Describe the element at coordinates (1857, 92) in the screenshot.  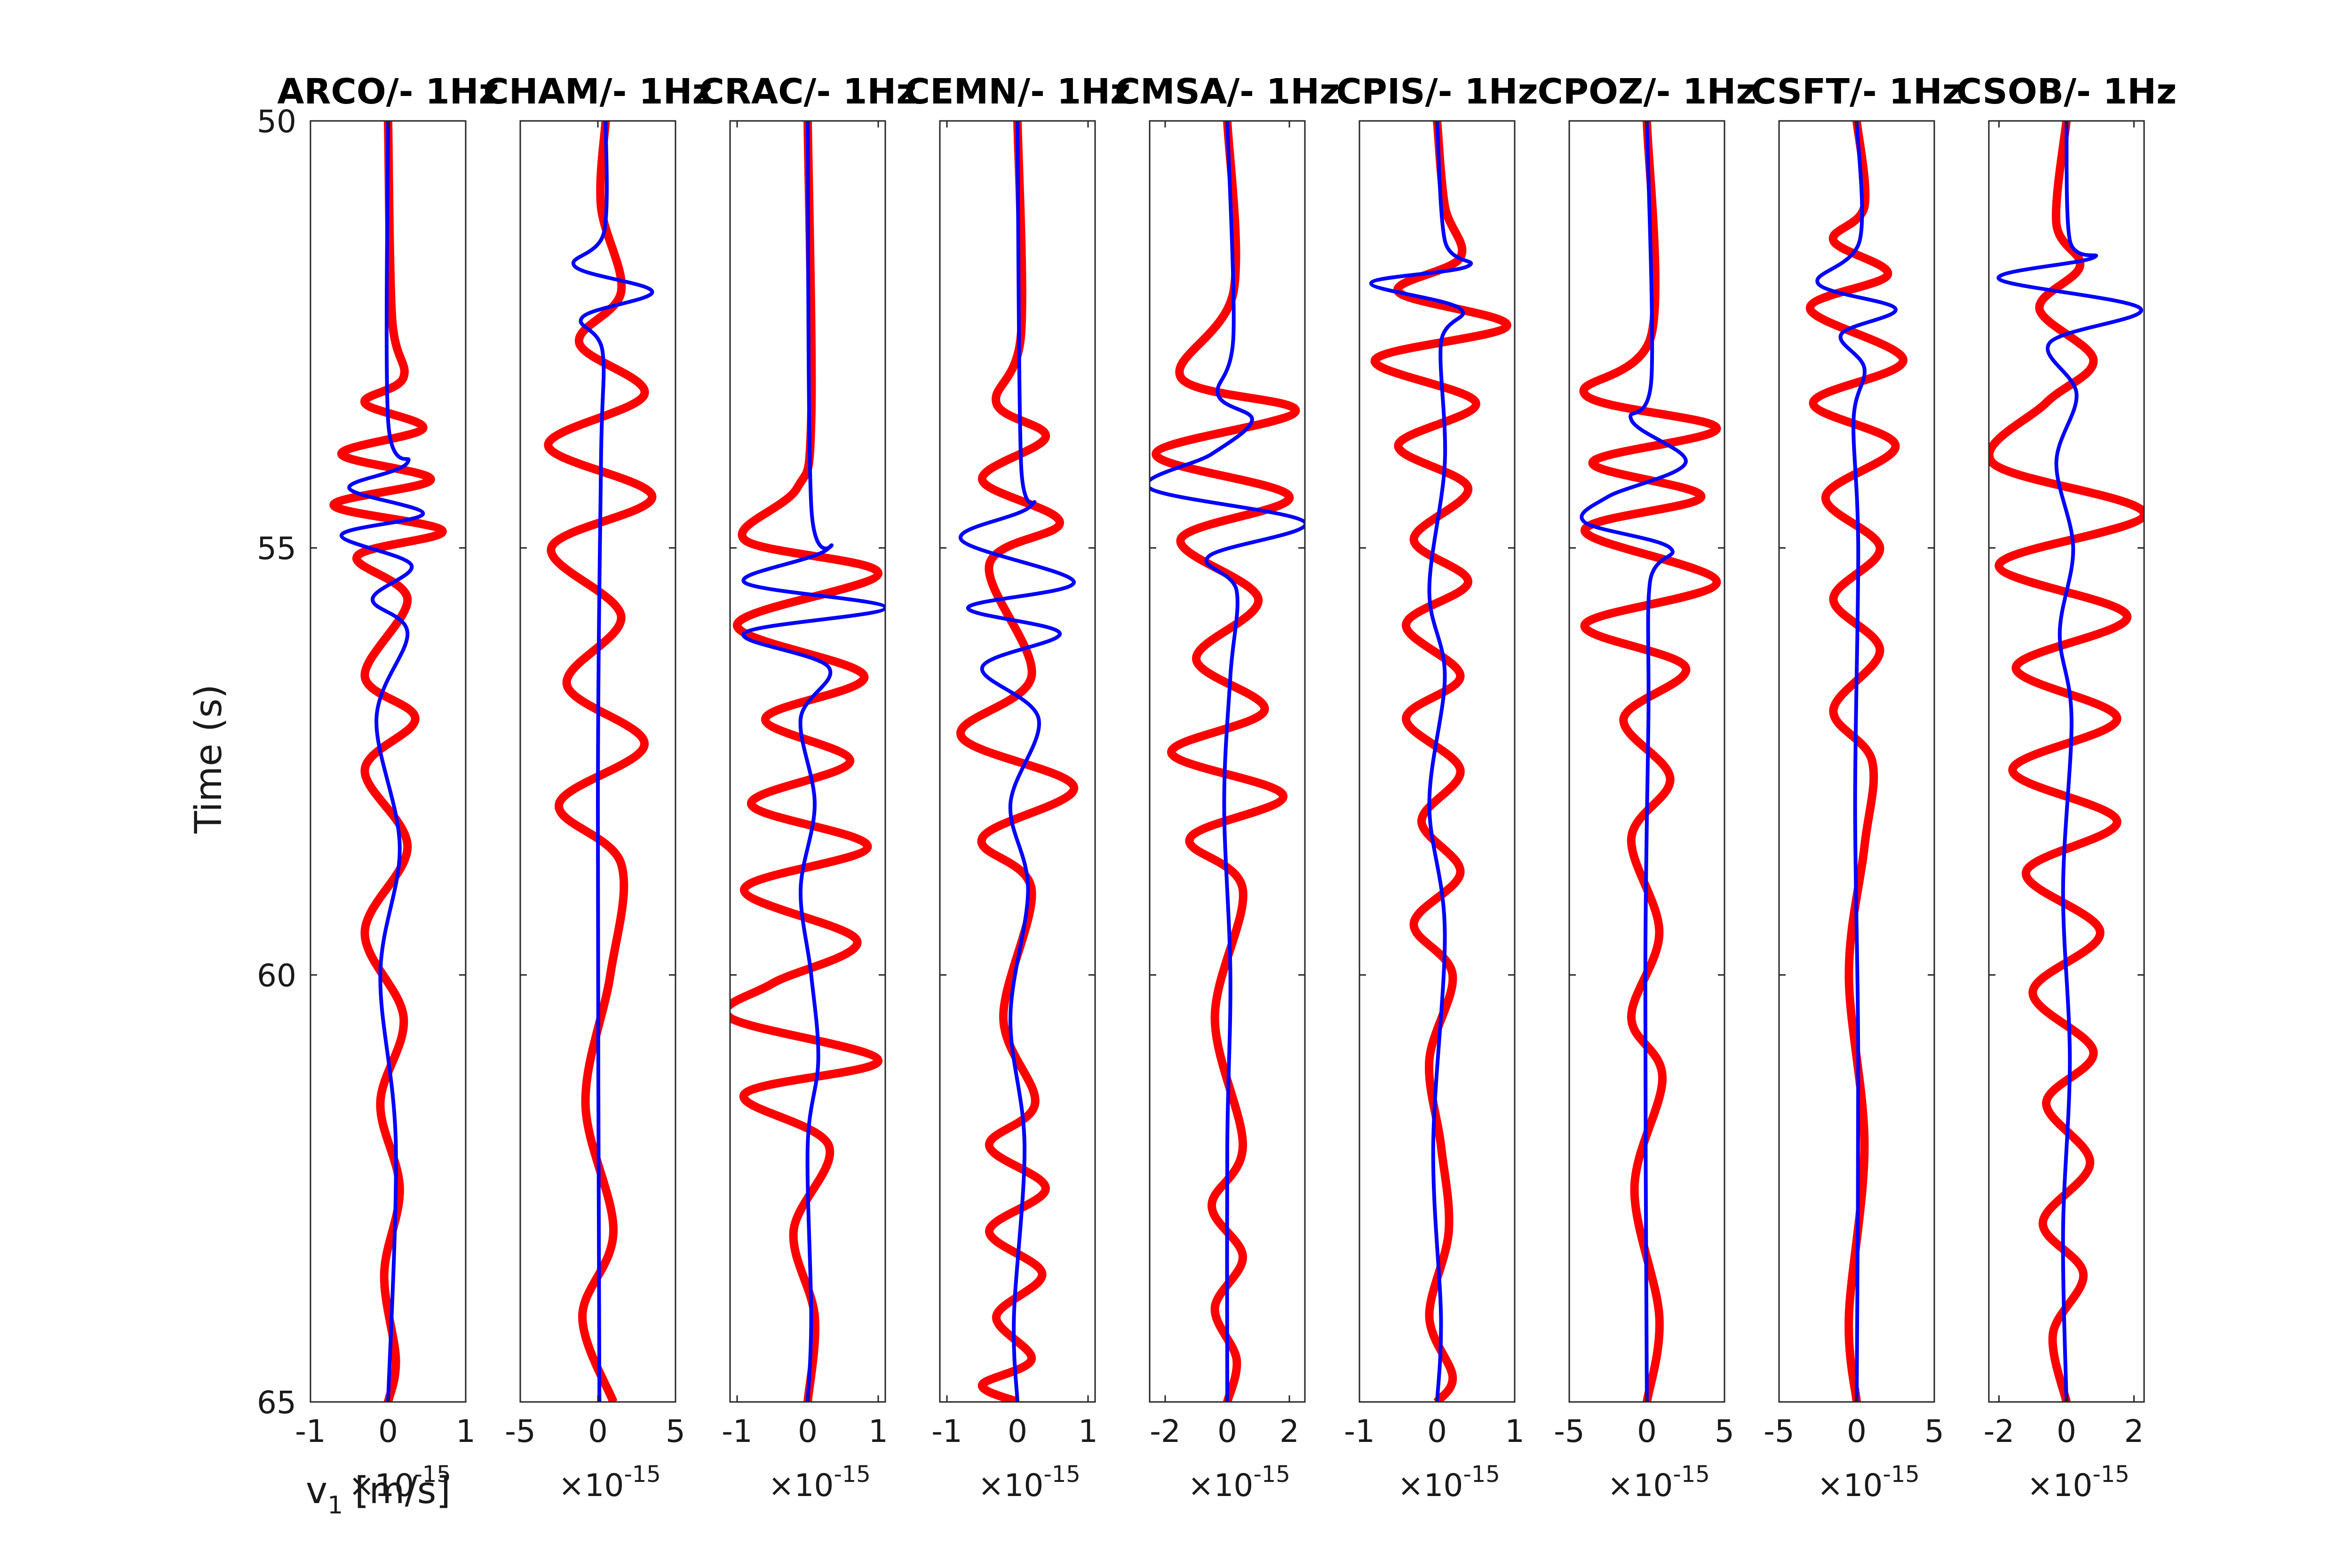
I see `panel-title: CSFT/- 1Hz` at that location.